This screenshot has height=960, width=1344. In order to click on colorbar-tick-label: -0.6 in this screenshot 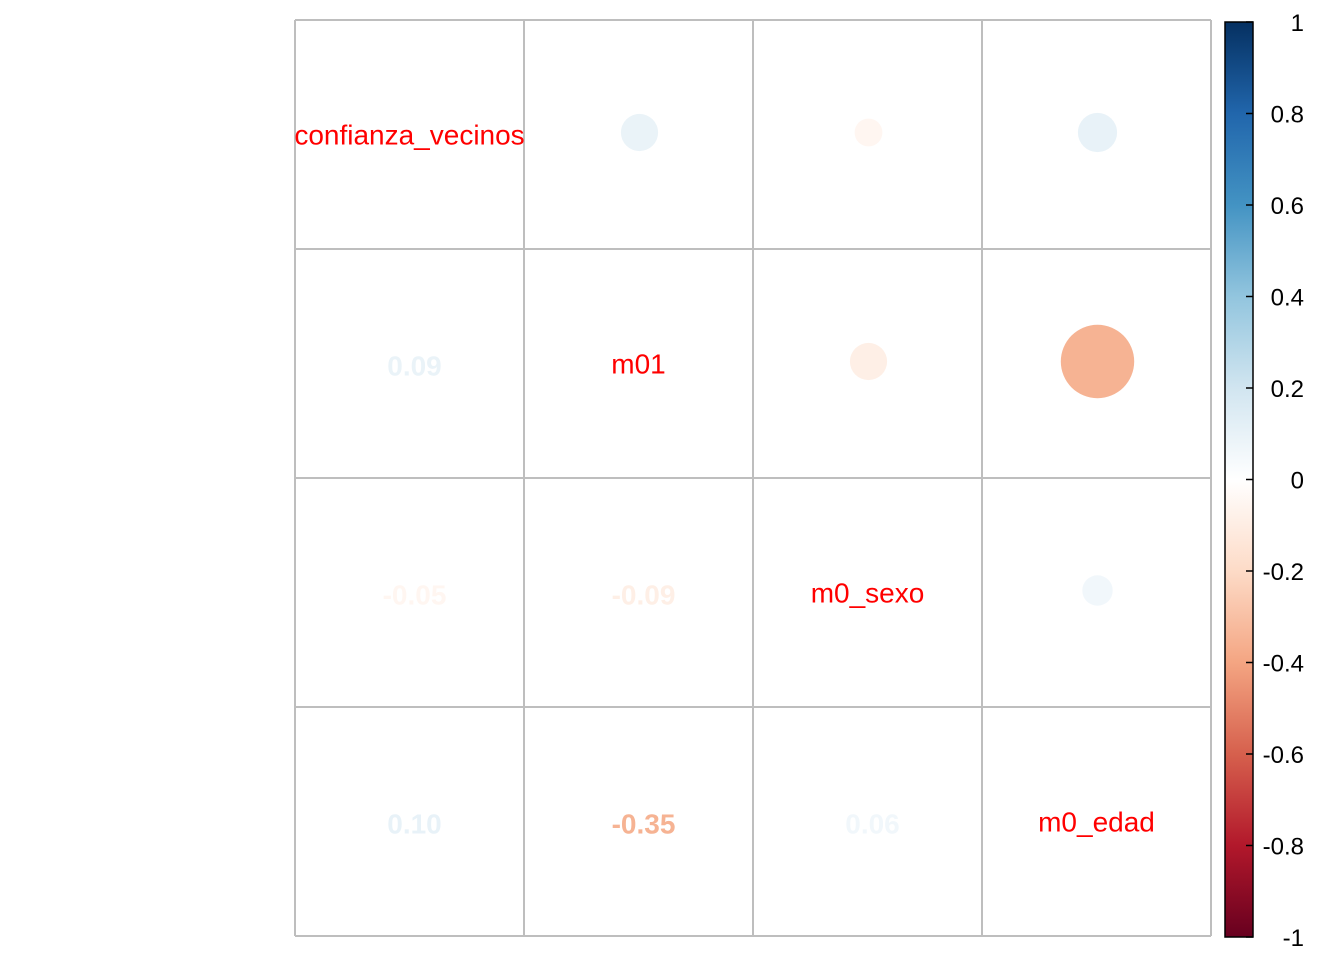, I will do `click(1283, 755)`.